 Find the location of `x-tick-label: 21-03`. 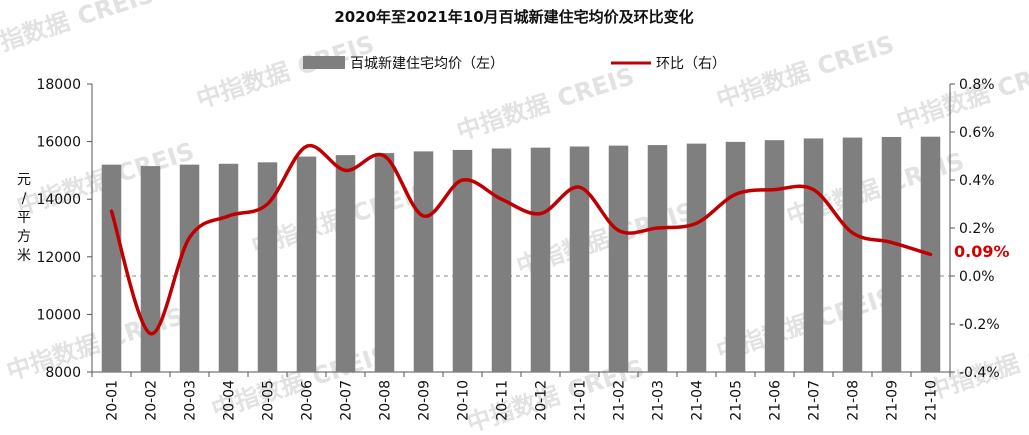

x-tick-label: 21-03 is located at coordinates (659, 400).